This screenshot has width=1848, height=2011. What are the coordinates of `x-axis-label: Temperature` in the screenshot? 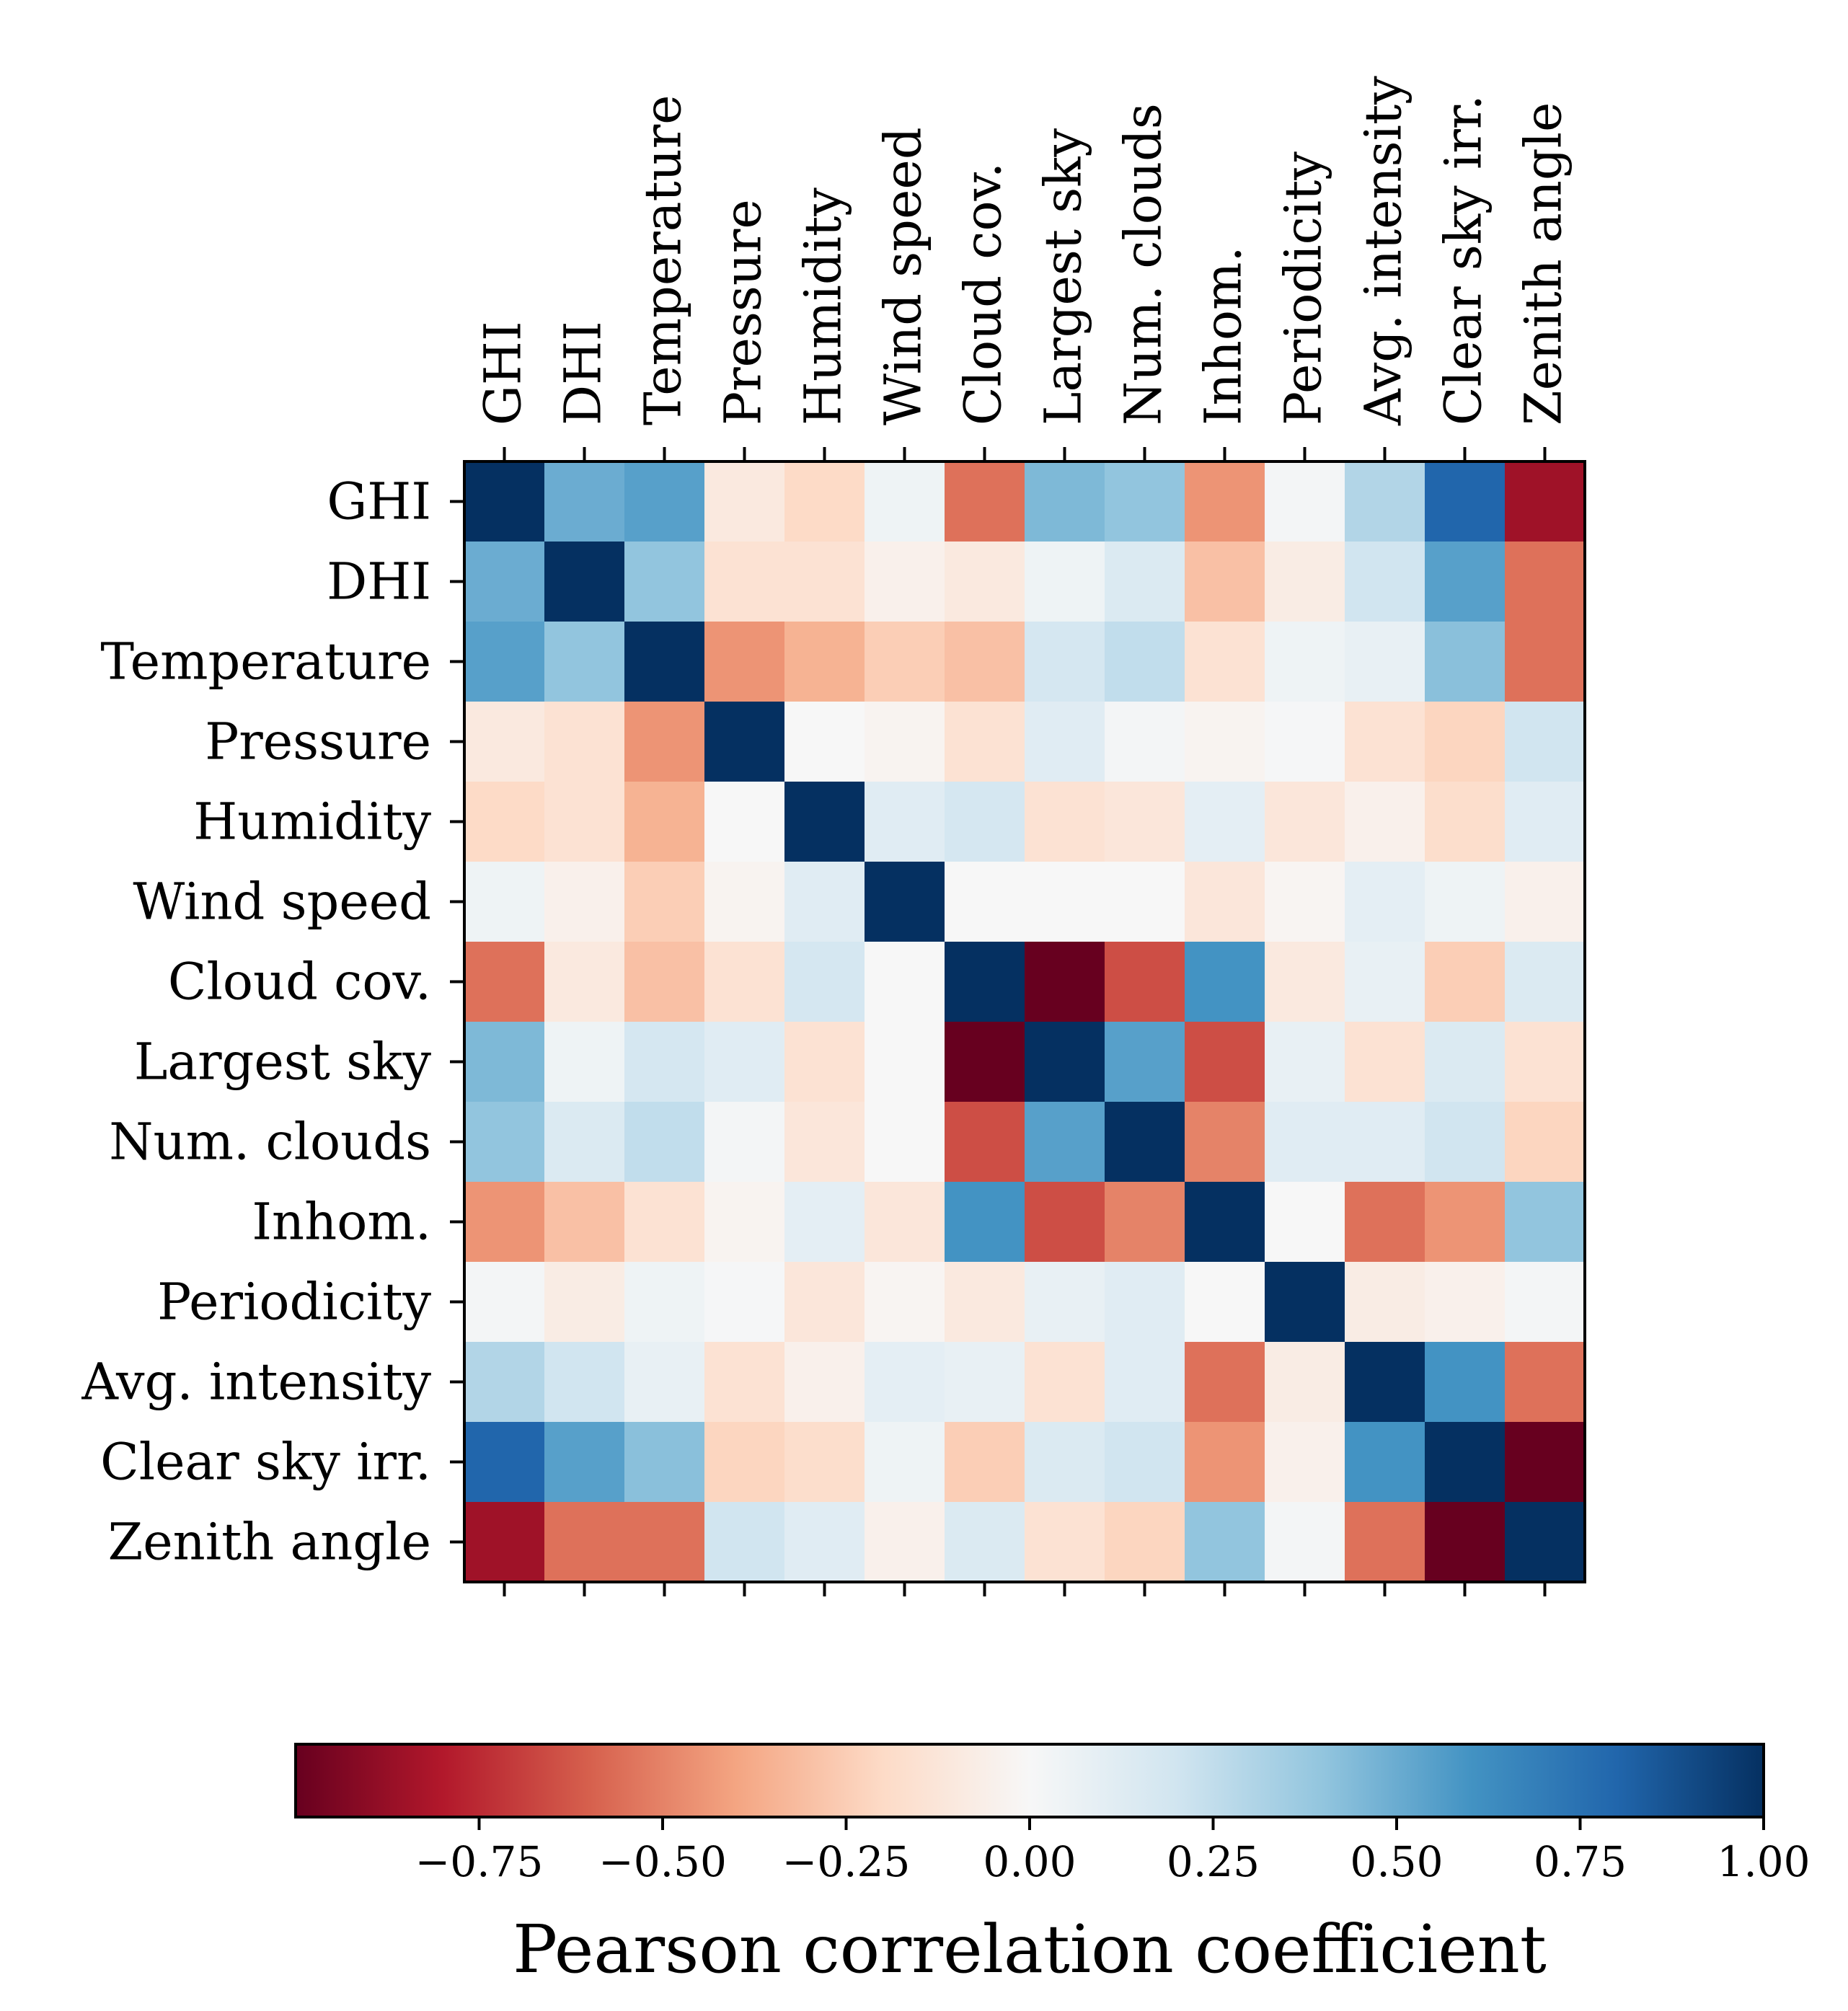 It's located at (663, 259).